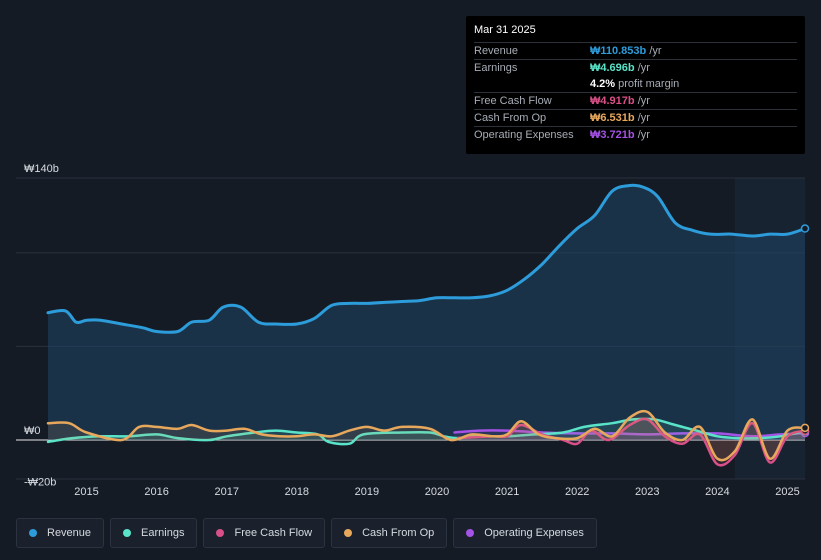 The width and height of the screenshot is (821, 560). Describe the element at coordinates (40, 482) in the screenshot. I see `y-tick-label: -₩20b` at that location.